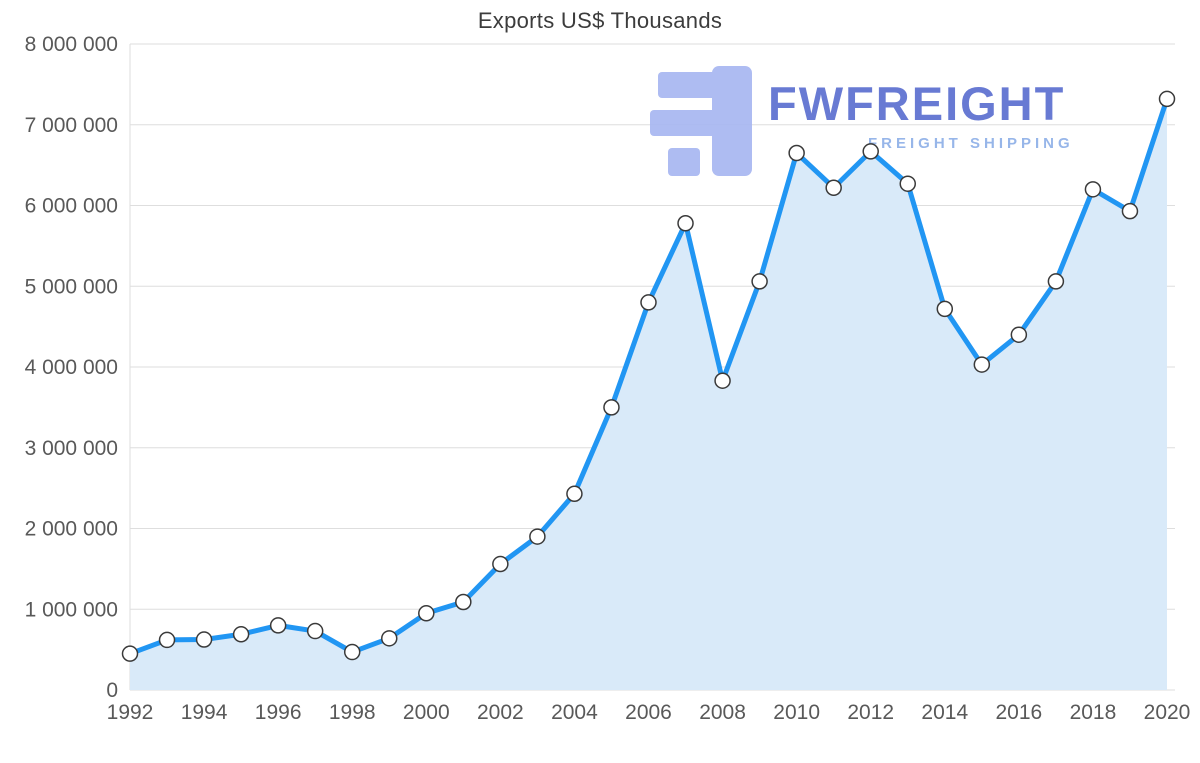 The width and height of the screenshot is (1200, 763). I want to click on y-axis-label: 2 000 000, so click(71, 529).